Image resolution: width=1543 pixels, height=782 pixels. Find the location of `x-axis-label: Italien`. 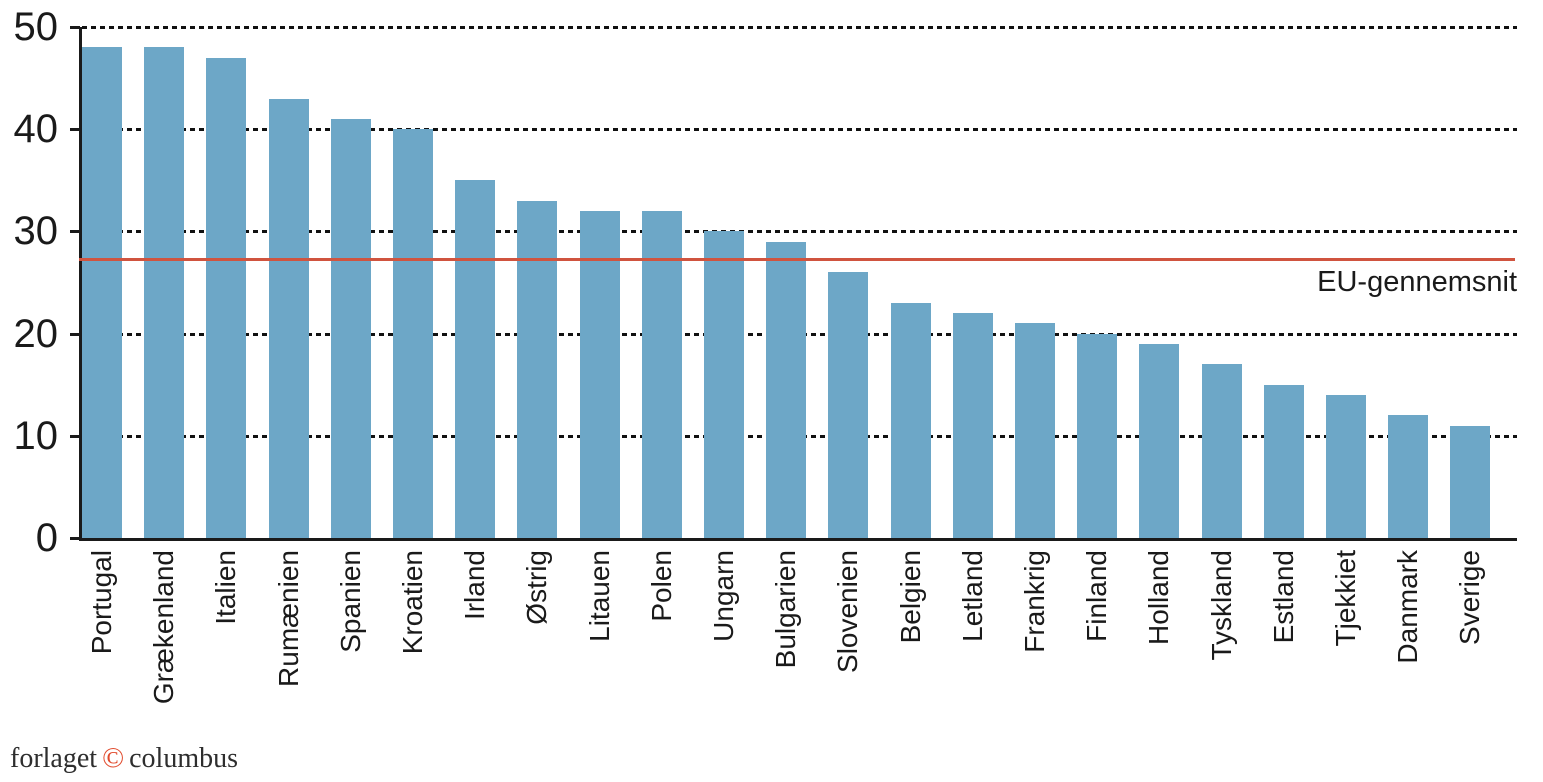

x-axis-label: Italien is located at coordinates (226, 587).